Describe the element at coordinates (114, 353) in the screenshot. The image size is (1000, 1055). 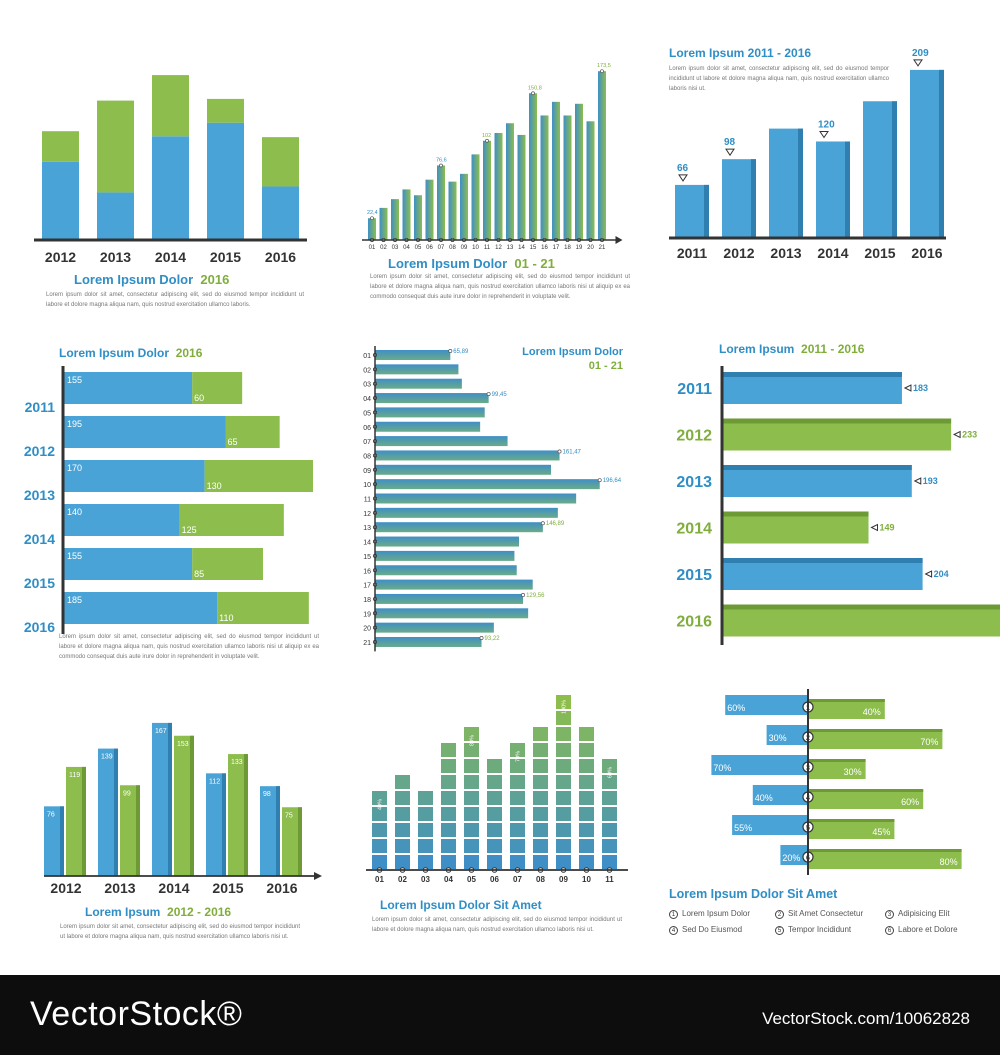
I see `chart-4-title-text: Lorem Ipsum Dolor` at that location.